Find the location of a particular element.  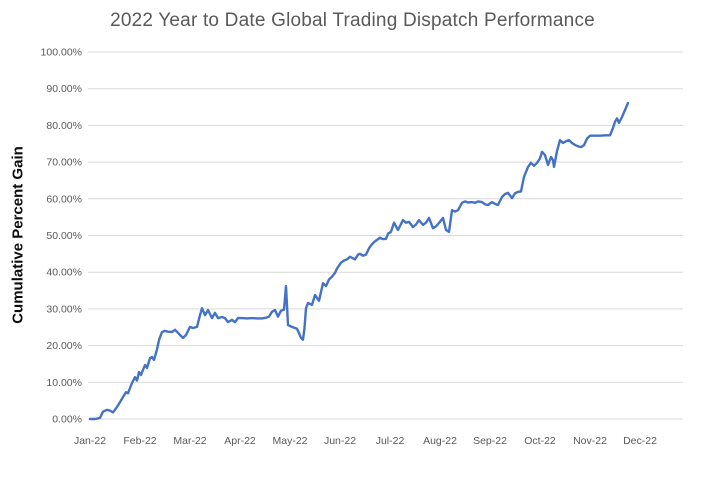

y-tick-label: 60.00% is located at coordinates (64, 199).